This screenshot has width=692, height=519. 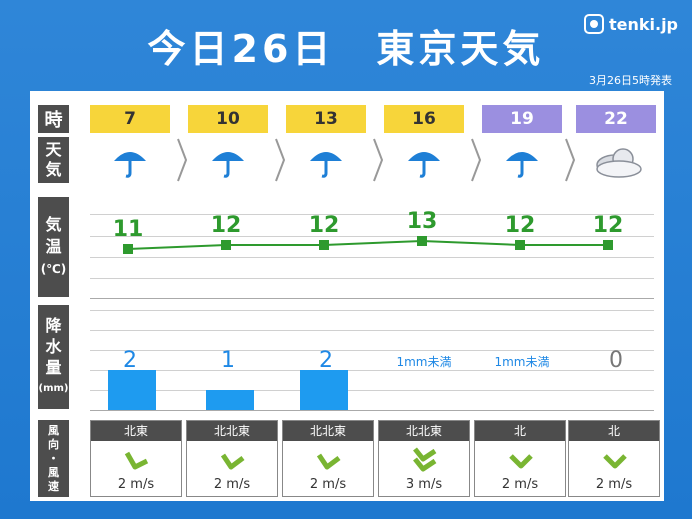 What do you see at coordinates (53, 430) in the screenshot?
I see `label-wind-1: 風` at bounding box center [53, 430].